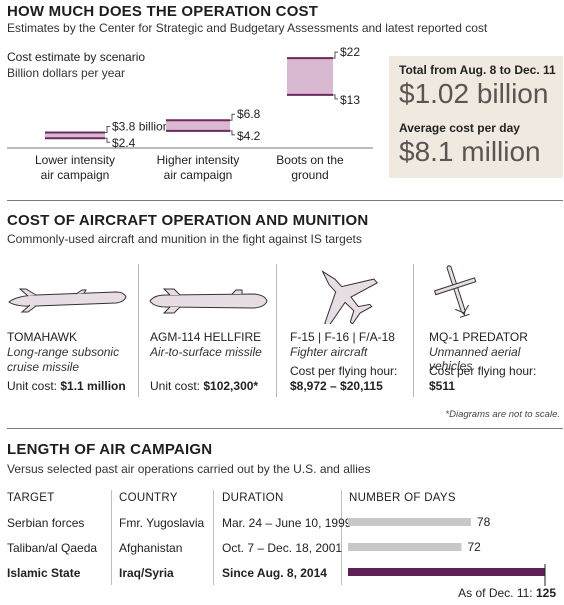  What do you see at coordinates (198, 160) in the screenshot?
I see `range-category-label-1-0: Higher intensity` at bounding box center [198, 160].